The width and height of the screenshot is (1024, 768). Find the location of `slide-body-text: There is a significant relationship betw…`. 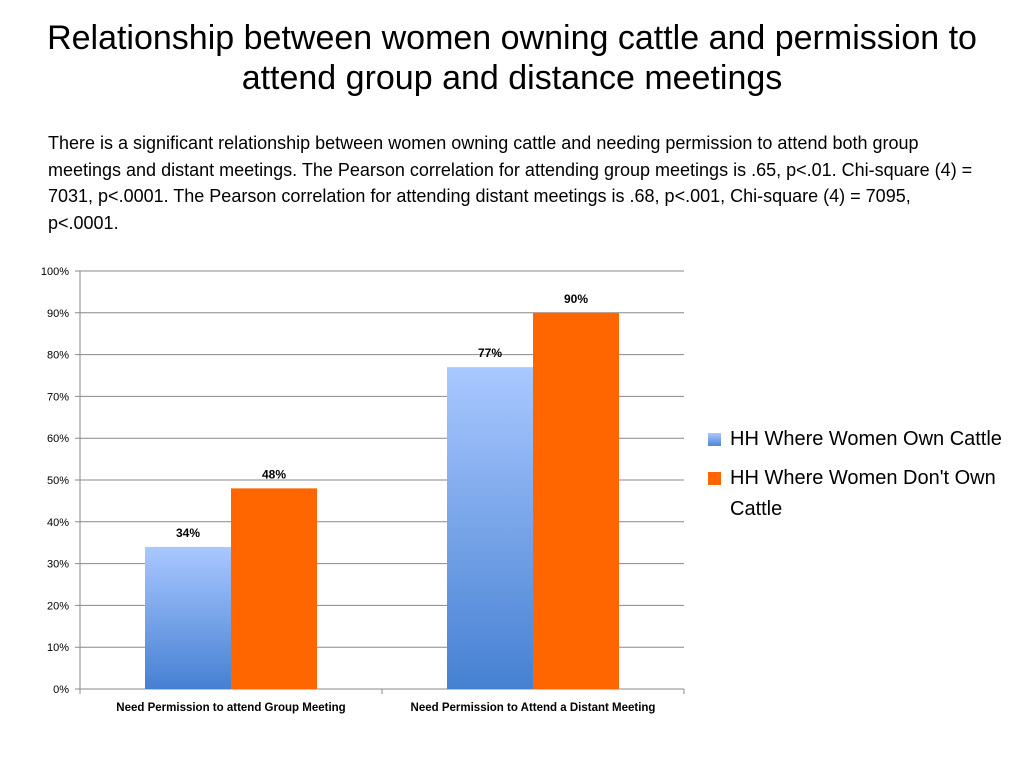

slide-body-text: There is a significant relationship betw… is located at coordinates (510, 183).